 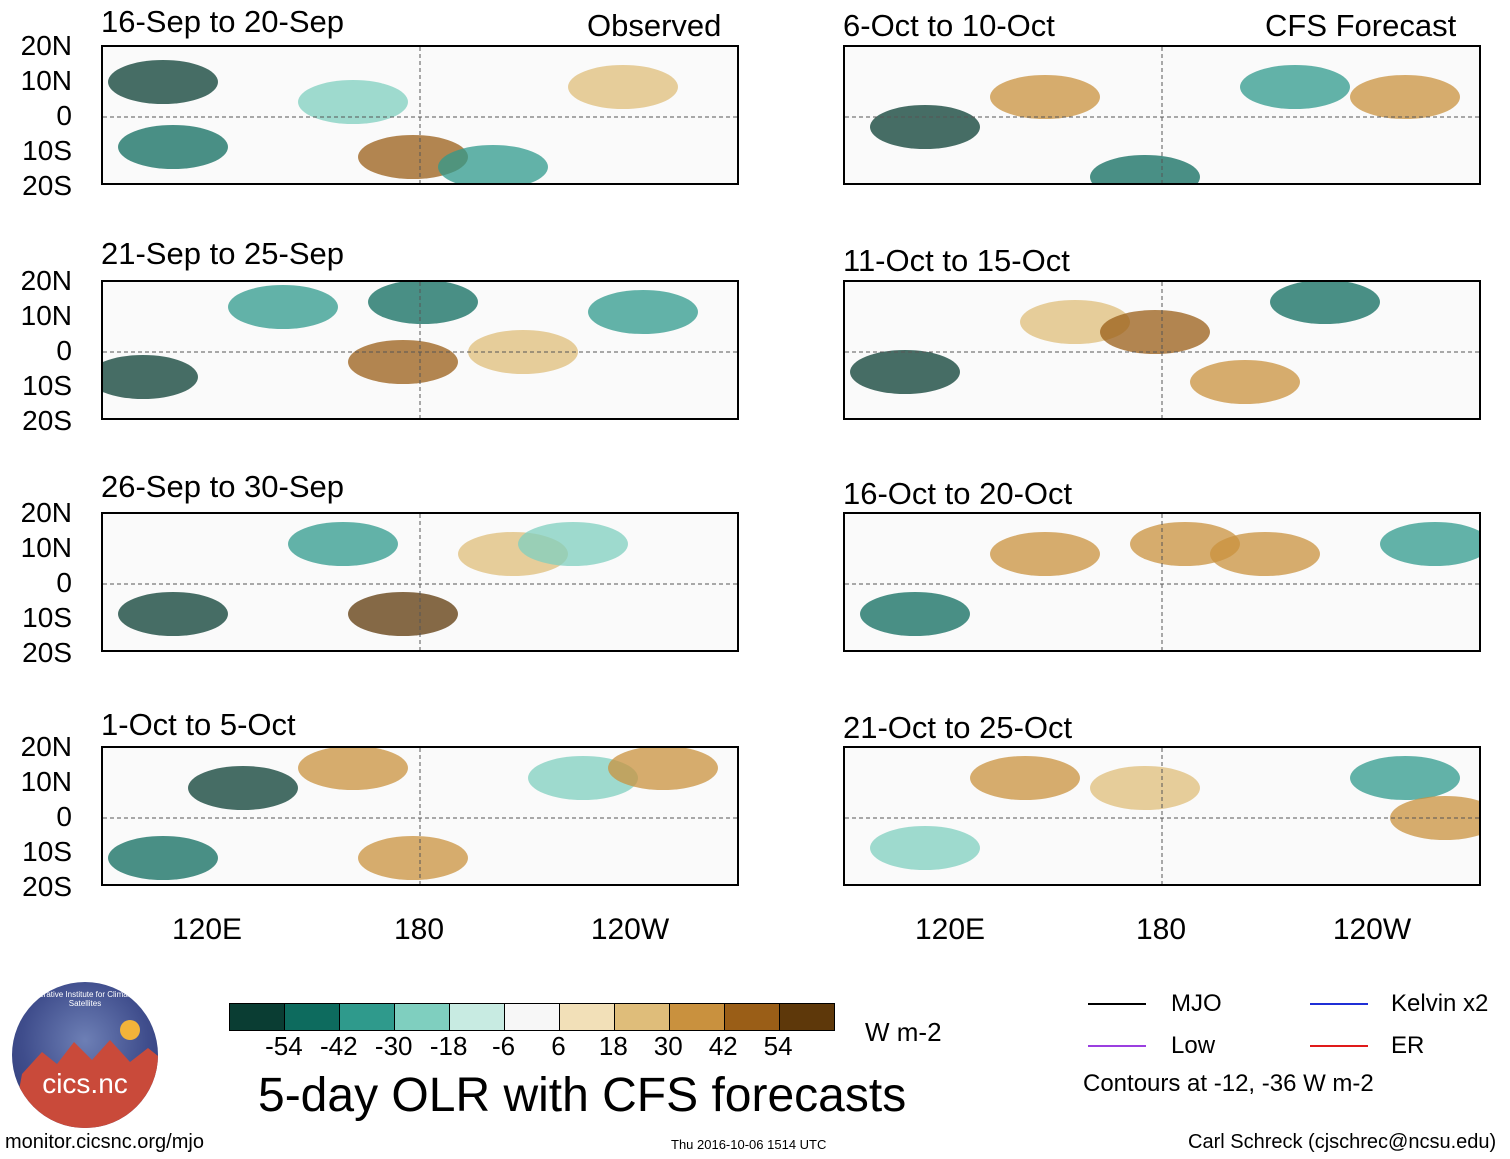 I want to click on legend-label-mjo: MJO, so click(x=1196, y=1003).